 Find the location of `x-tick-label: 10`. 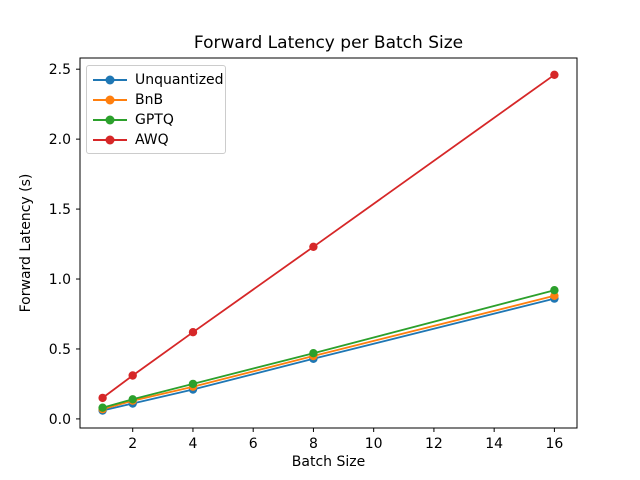

x-tick-label: 10 is located at coordinates (374, 444).